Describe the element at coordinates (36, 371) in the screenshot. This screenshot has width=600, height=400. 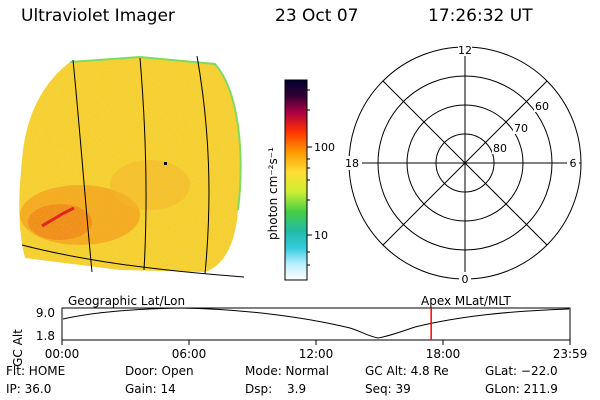
I see `filter-status: Flt: HOME` at that location.